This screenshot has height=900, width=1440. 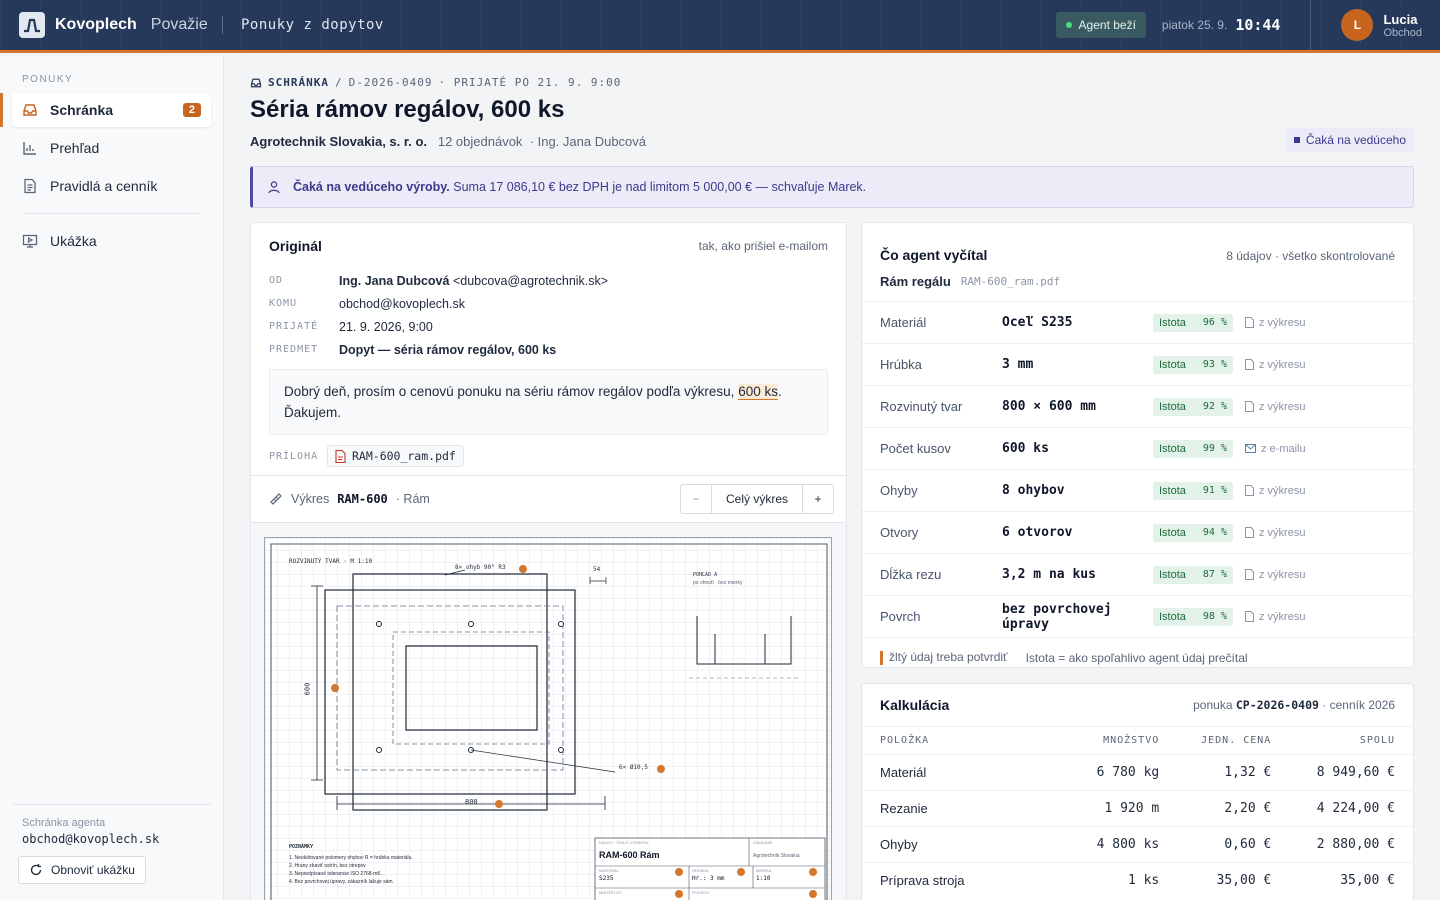 I want to click on bend-note: 8× ohyb 90° R3, so click(x=480, y=567).